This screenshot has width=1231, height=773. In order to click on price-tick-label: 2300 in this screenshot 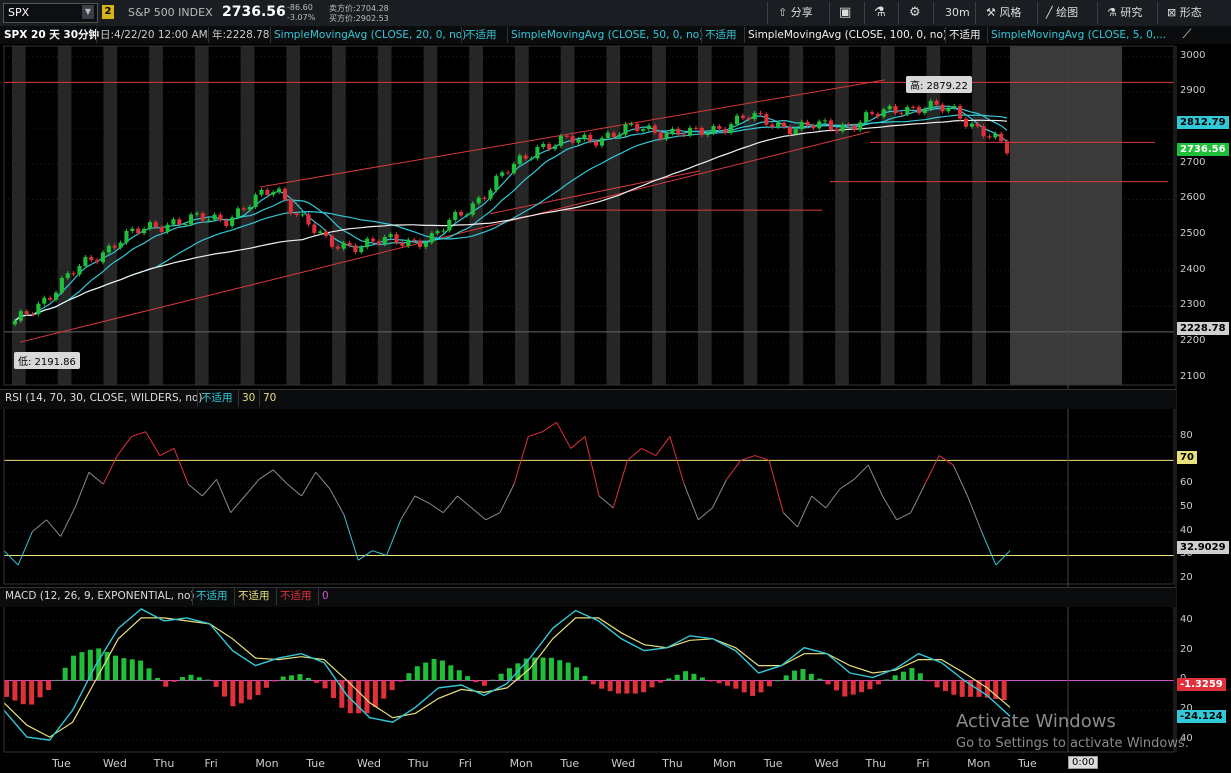, I will do `click(1193, 305)`.